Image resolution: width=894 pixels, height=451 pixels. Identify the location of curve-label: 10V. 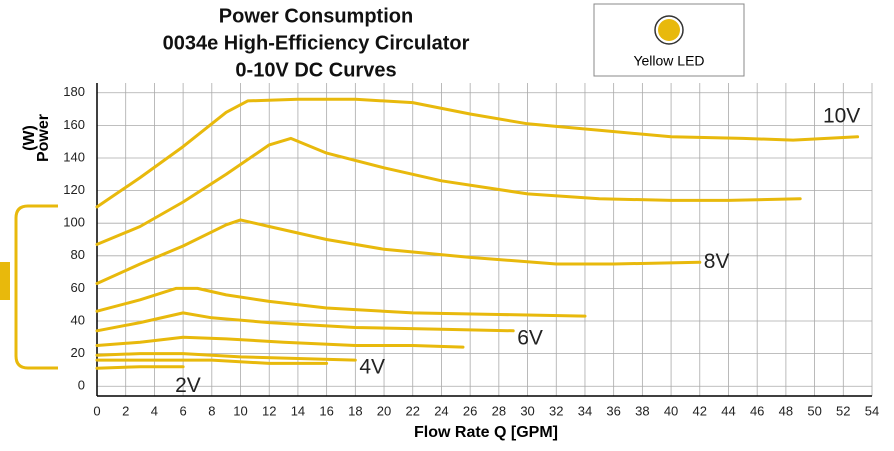
(841, 115).